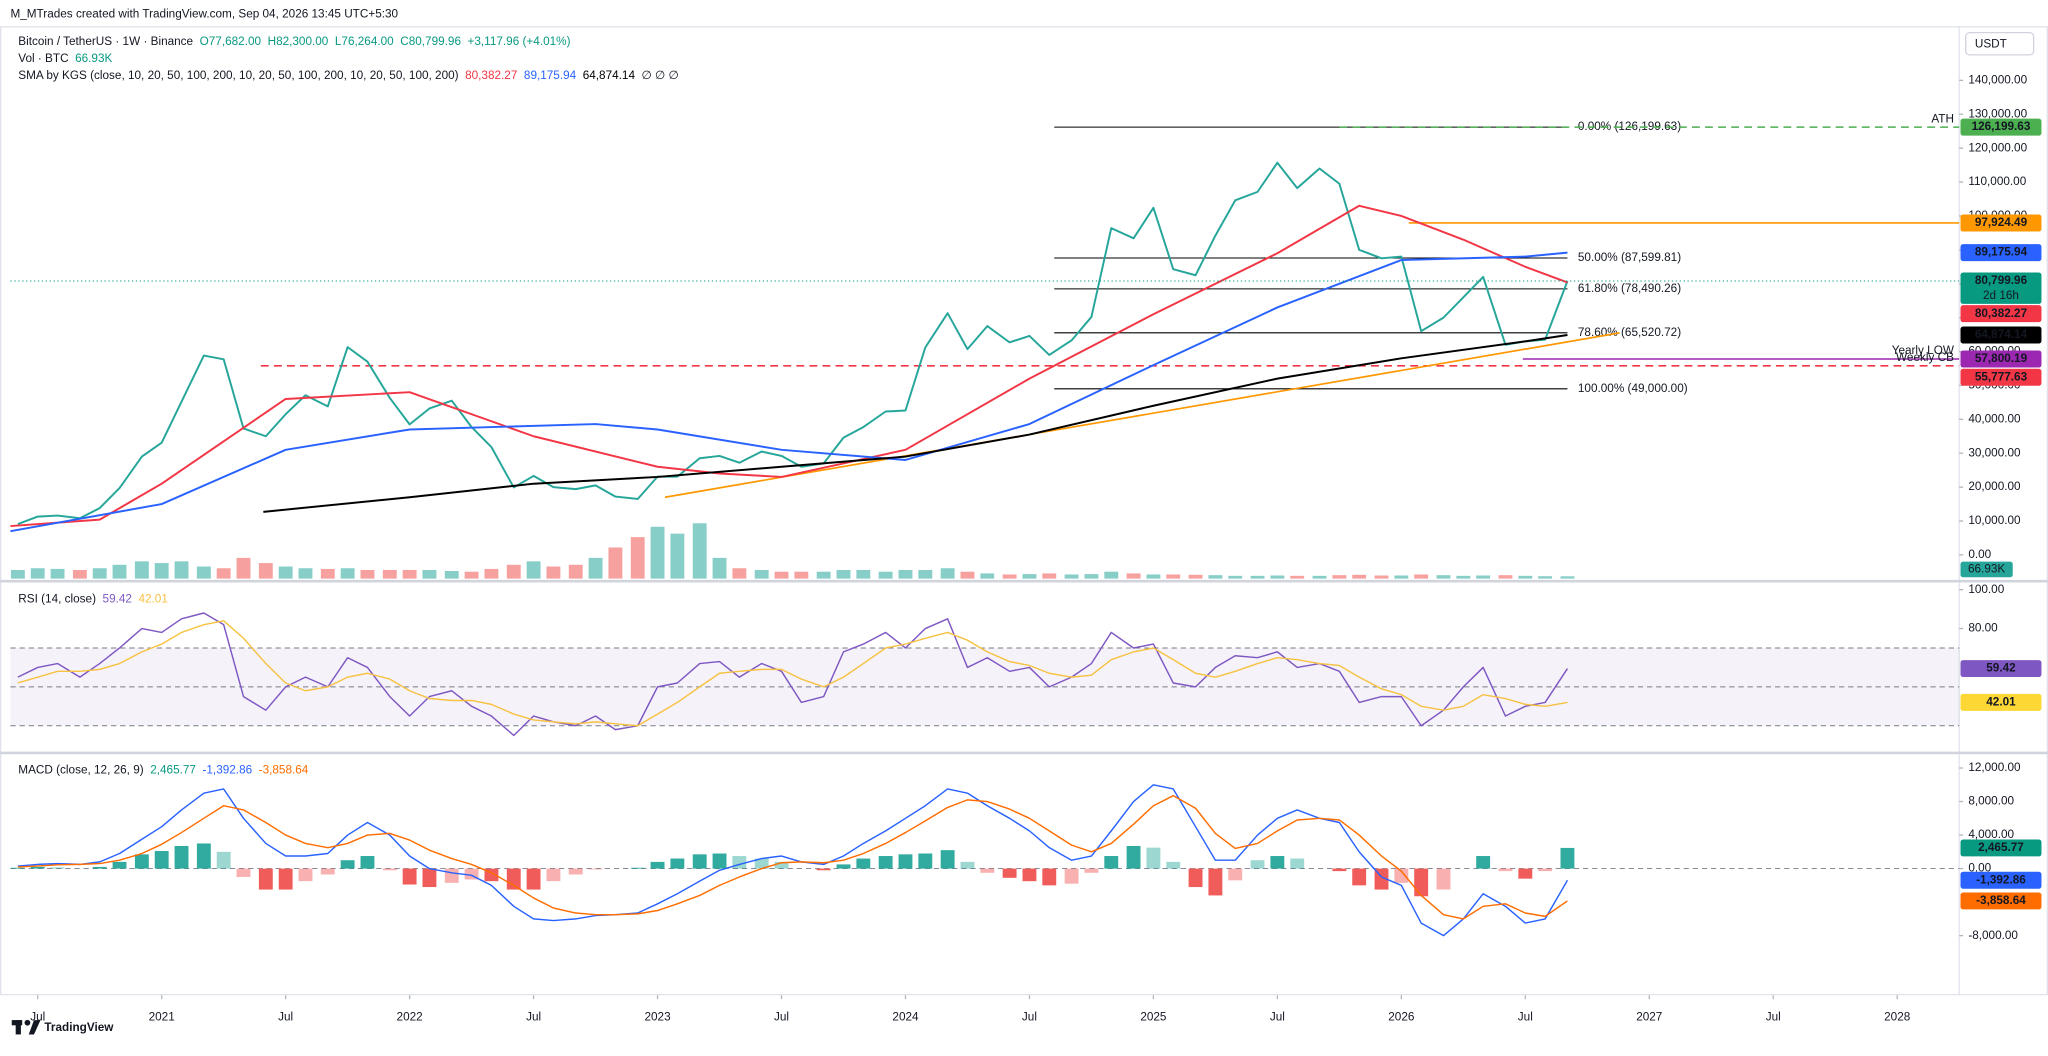 The width and height of the screenshot is (2048, 1056). I want to click on currency-button, so click(2000, 44).